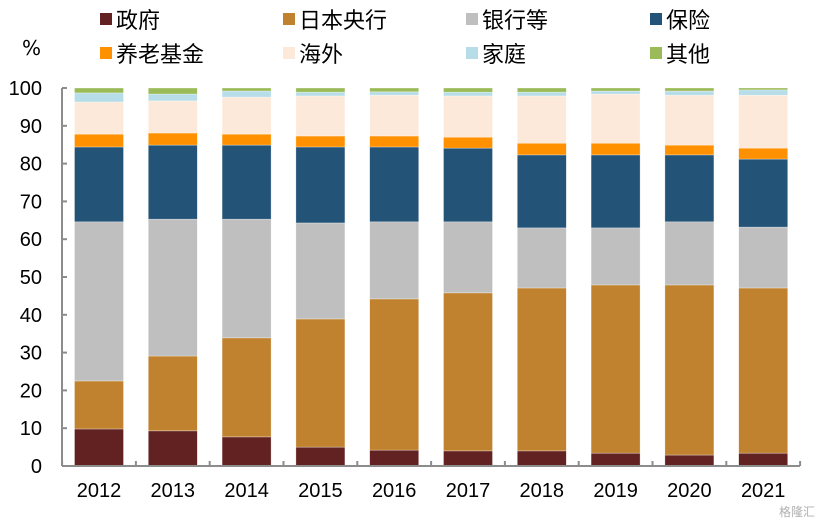  Describe the element at coordinates (31, 316) in the screenshot. I see `y-tick-label: 40` at that location.